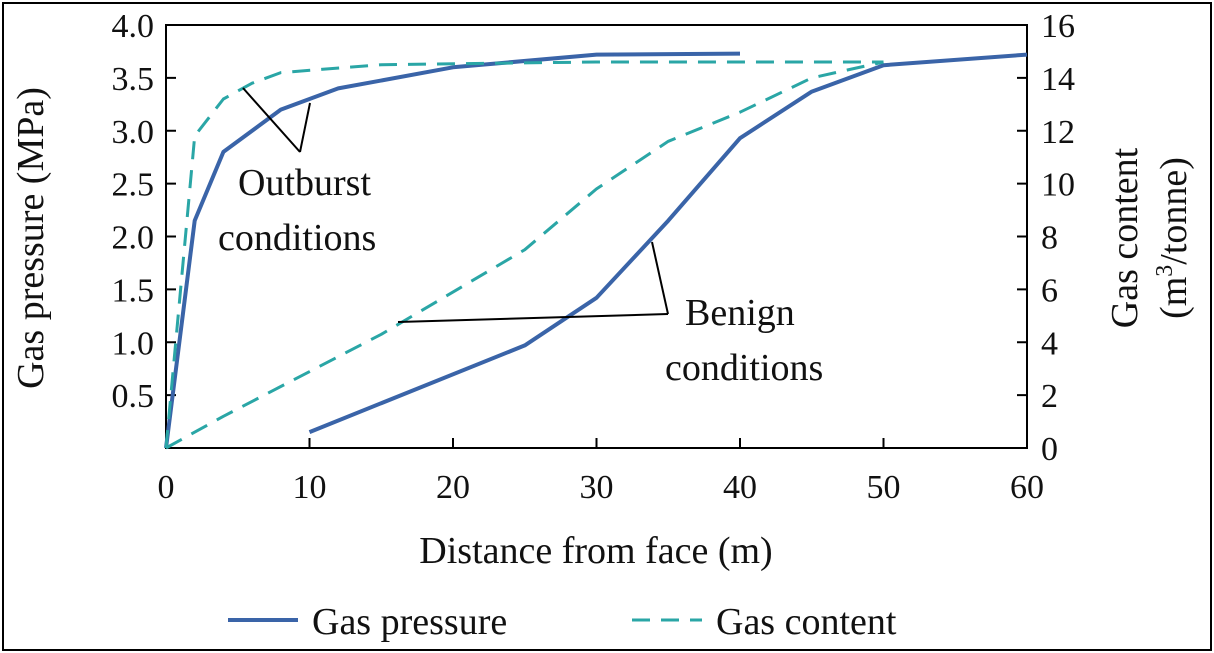 This screenshot has height=653, width=1214. Describe the element at coordinates (453, 487) in the screenshot. I see `x-tick-label-20: 20` at that location.